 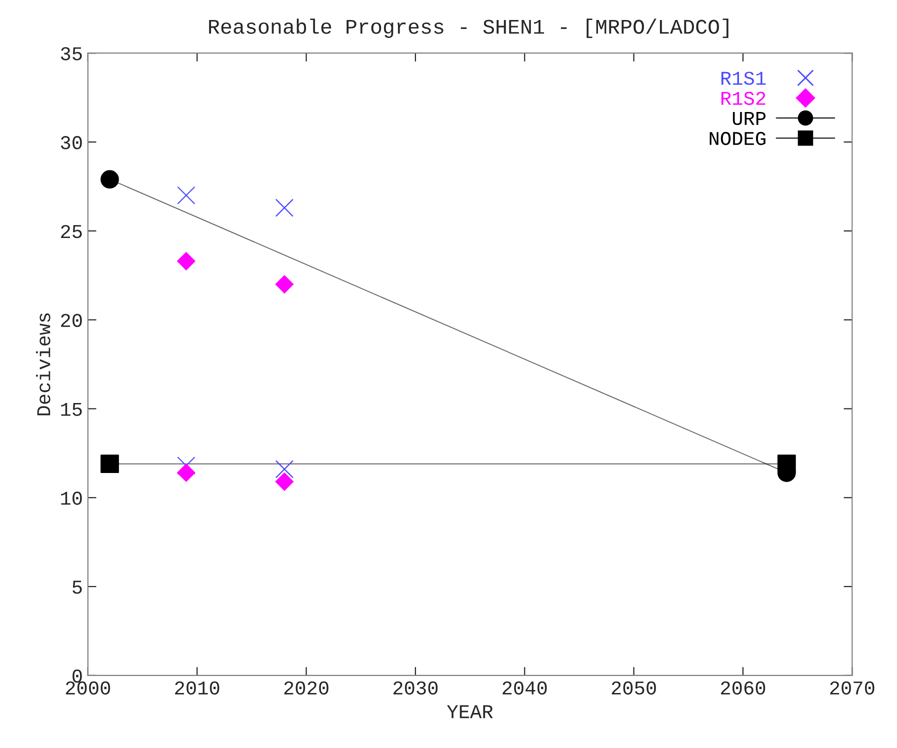 What do you see at coordinates (738, 139) in the screenshot?
I see `legend-label: NODEG` at bounding box center [738, 139].